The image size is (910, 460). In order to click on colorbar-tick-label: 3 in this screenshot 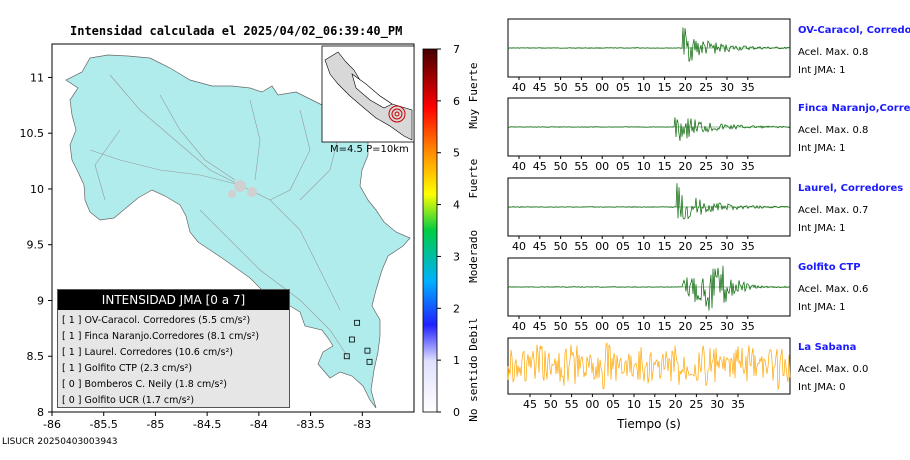, I will do `click(456, 256)`.